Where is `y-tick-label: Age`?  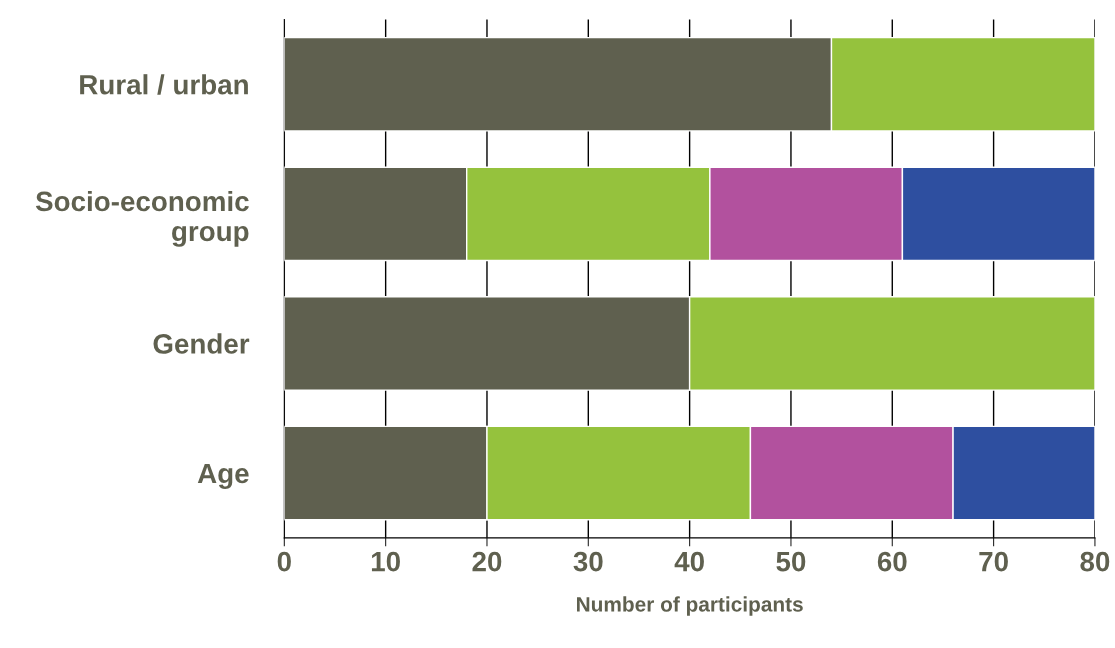
y-tick-label: Age is located at coordinates (223, 476).